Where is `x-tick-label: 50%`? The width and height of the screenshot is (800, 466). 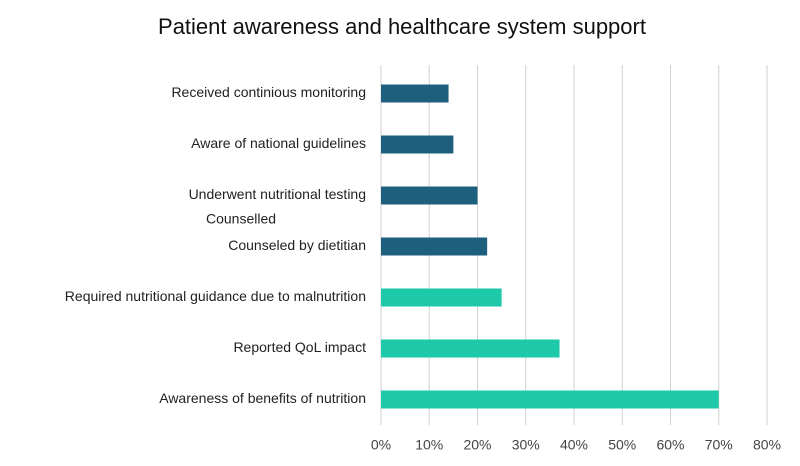
x-tick-label: 50% is located at coordinates (622, 445).